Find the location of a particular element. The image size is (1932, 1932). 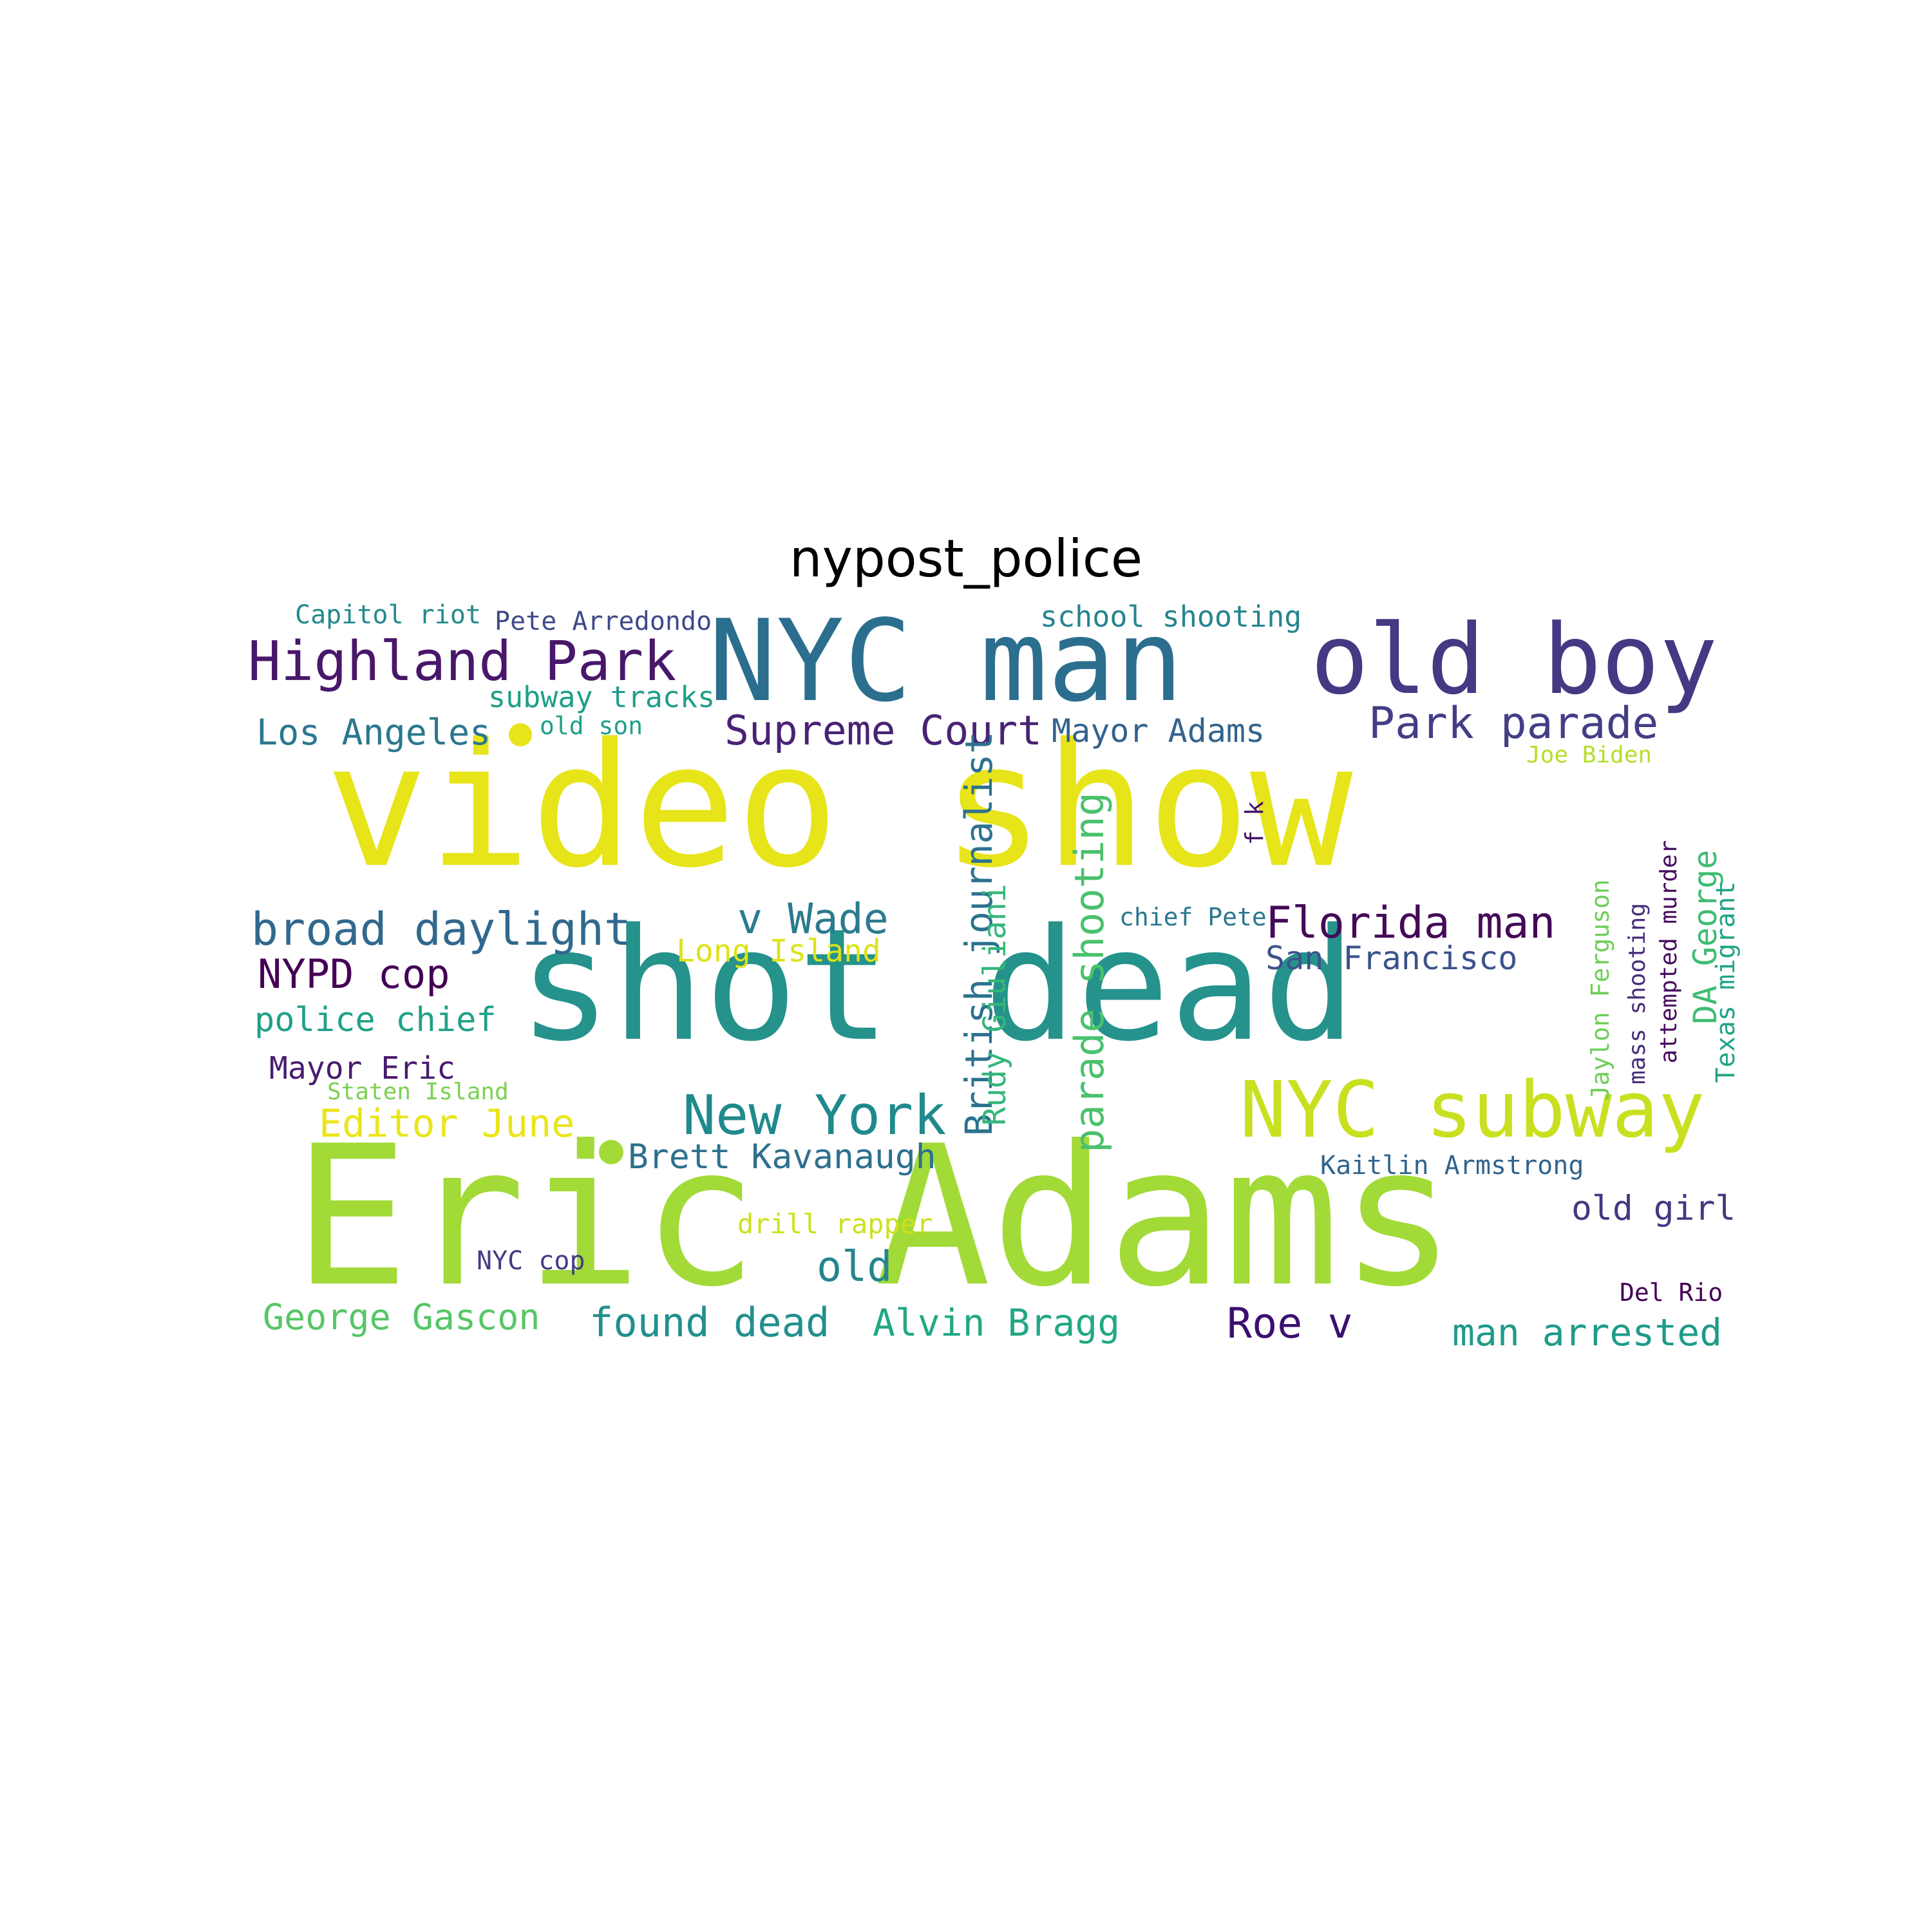

word-capitol-riot: Capitol riot is located at coordinates (388, 615).